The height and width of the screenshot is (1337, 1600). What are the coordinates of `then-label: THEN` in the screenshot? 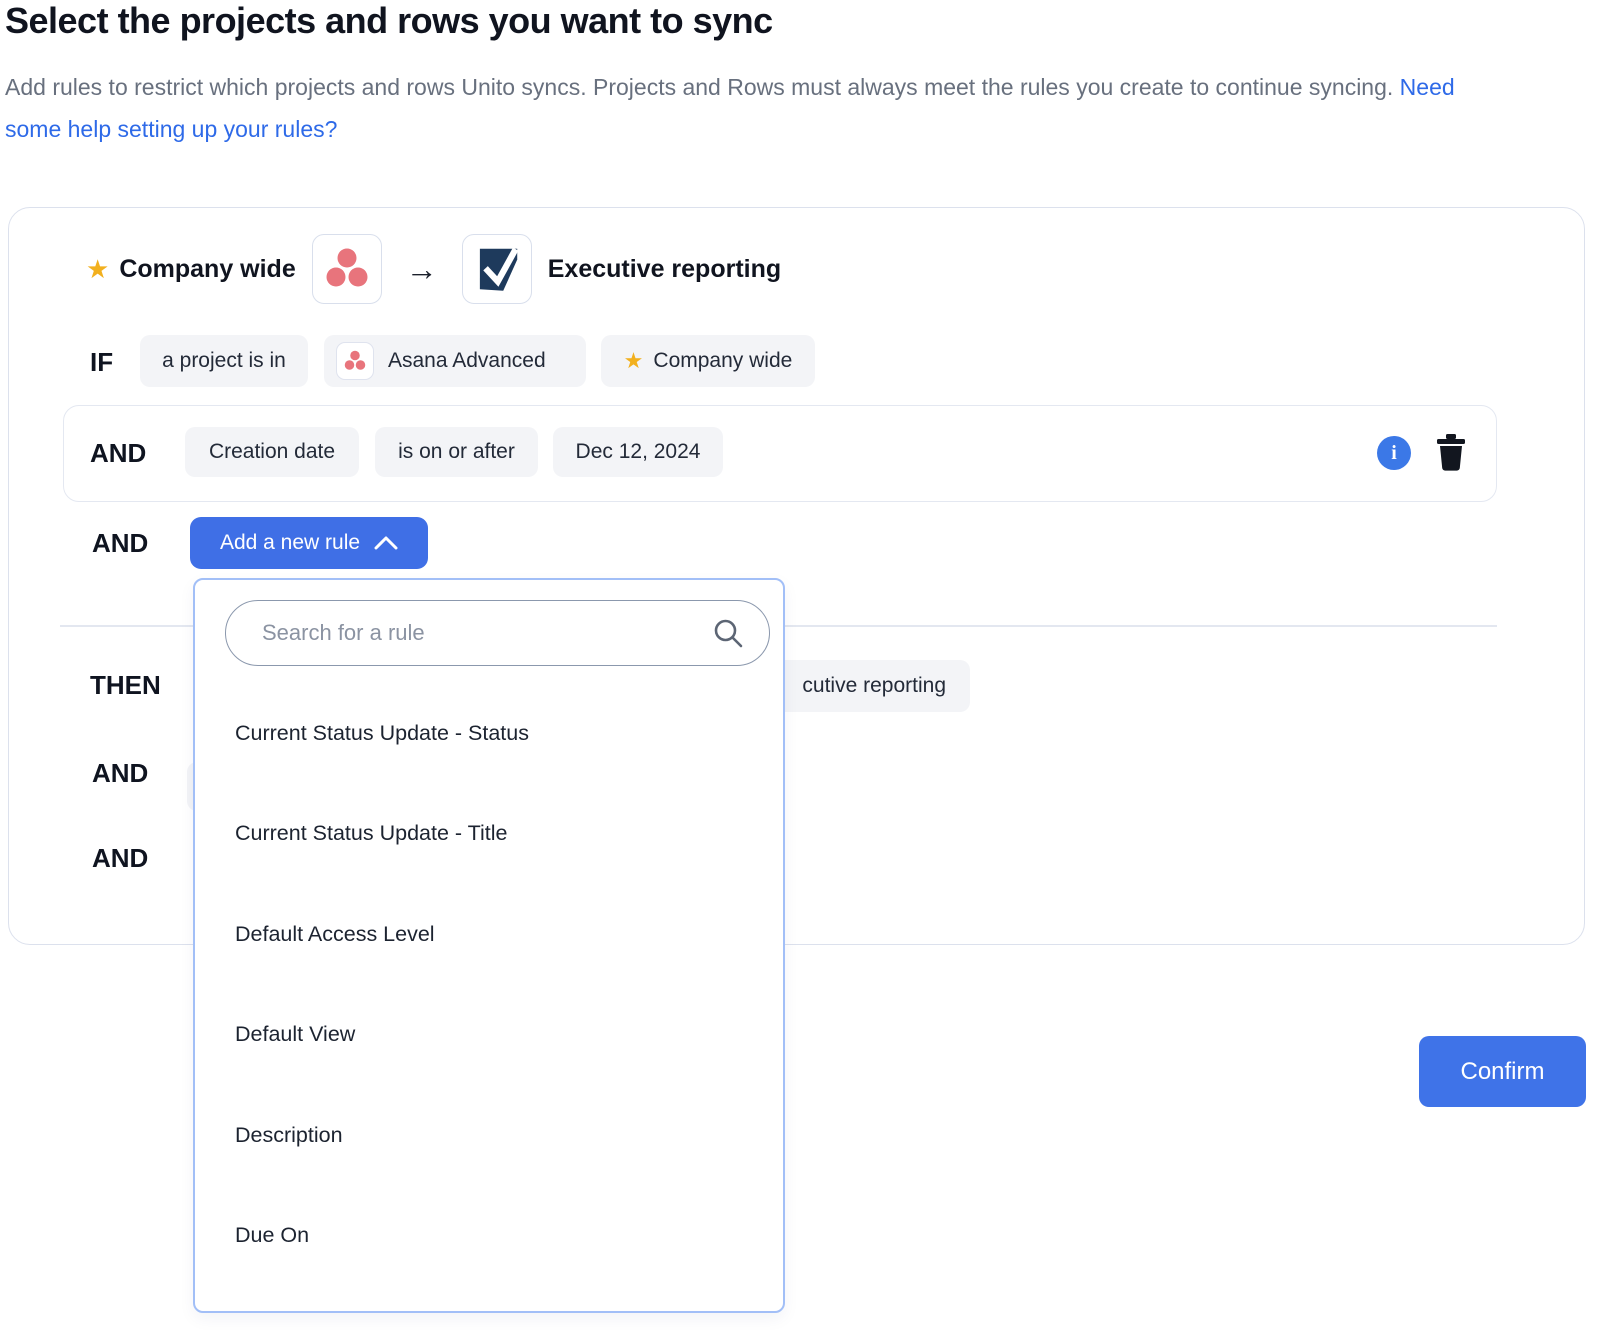 It's located at (125, 685).